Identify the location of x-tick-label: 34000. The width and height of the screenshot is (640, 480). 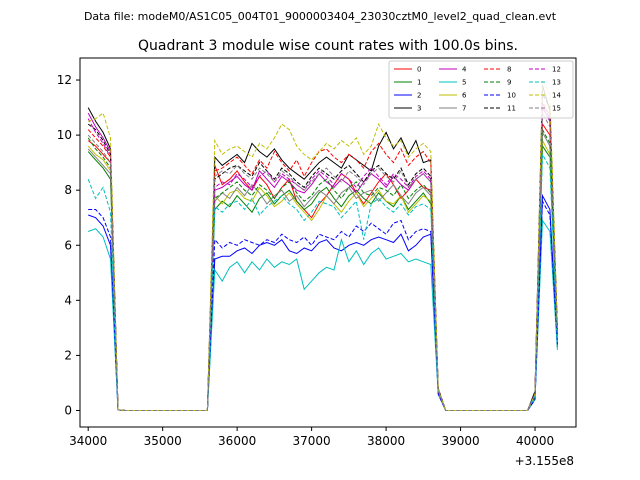
(88, 441).